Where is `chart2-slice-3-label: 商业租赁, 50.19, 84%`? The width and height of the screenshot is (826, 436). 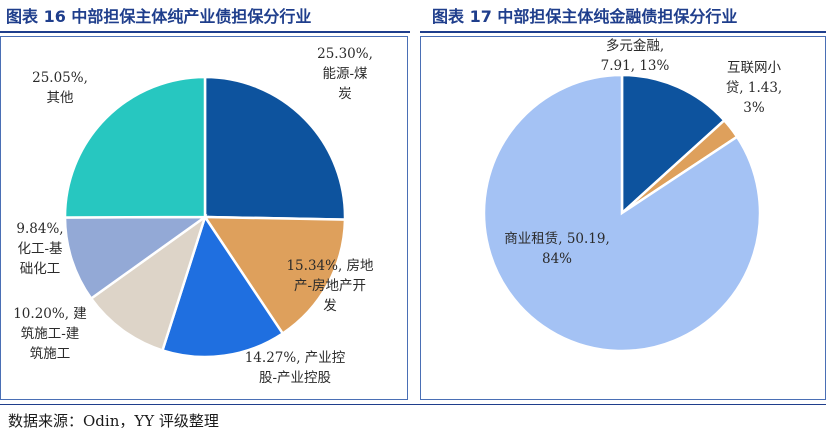
chart2-slice-3-label: 商业租赁, 50.19, 84% is located at coordinates (557, 249).